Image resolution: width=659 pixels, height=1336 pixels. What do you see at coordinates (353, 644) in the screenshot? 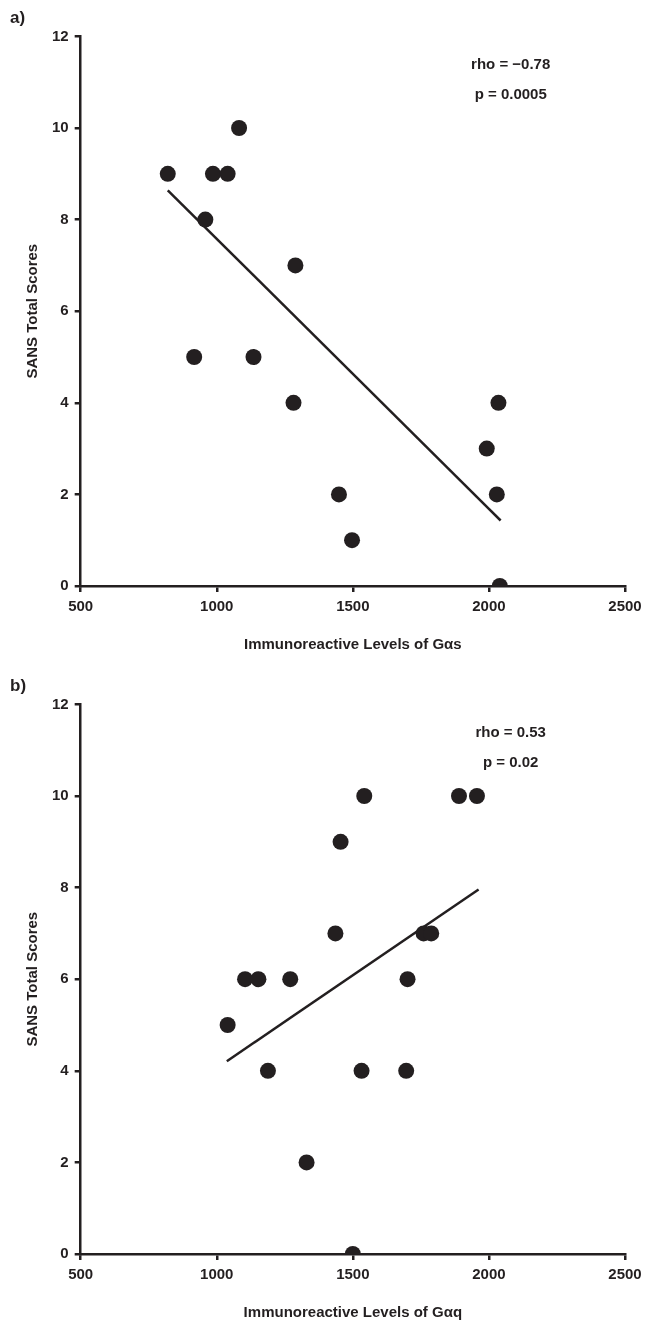
I see `x-axis-title: Immunoreactive Levels of Gαs` at bounding box center [353, 644].